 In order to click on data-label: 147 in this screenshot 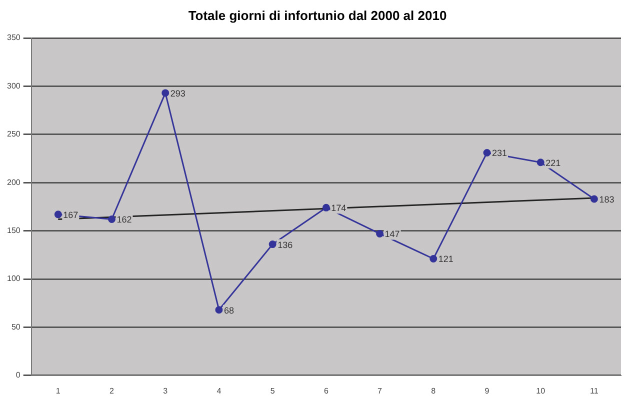, I will do `click(392, 234)`.